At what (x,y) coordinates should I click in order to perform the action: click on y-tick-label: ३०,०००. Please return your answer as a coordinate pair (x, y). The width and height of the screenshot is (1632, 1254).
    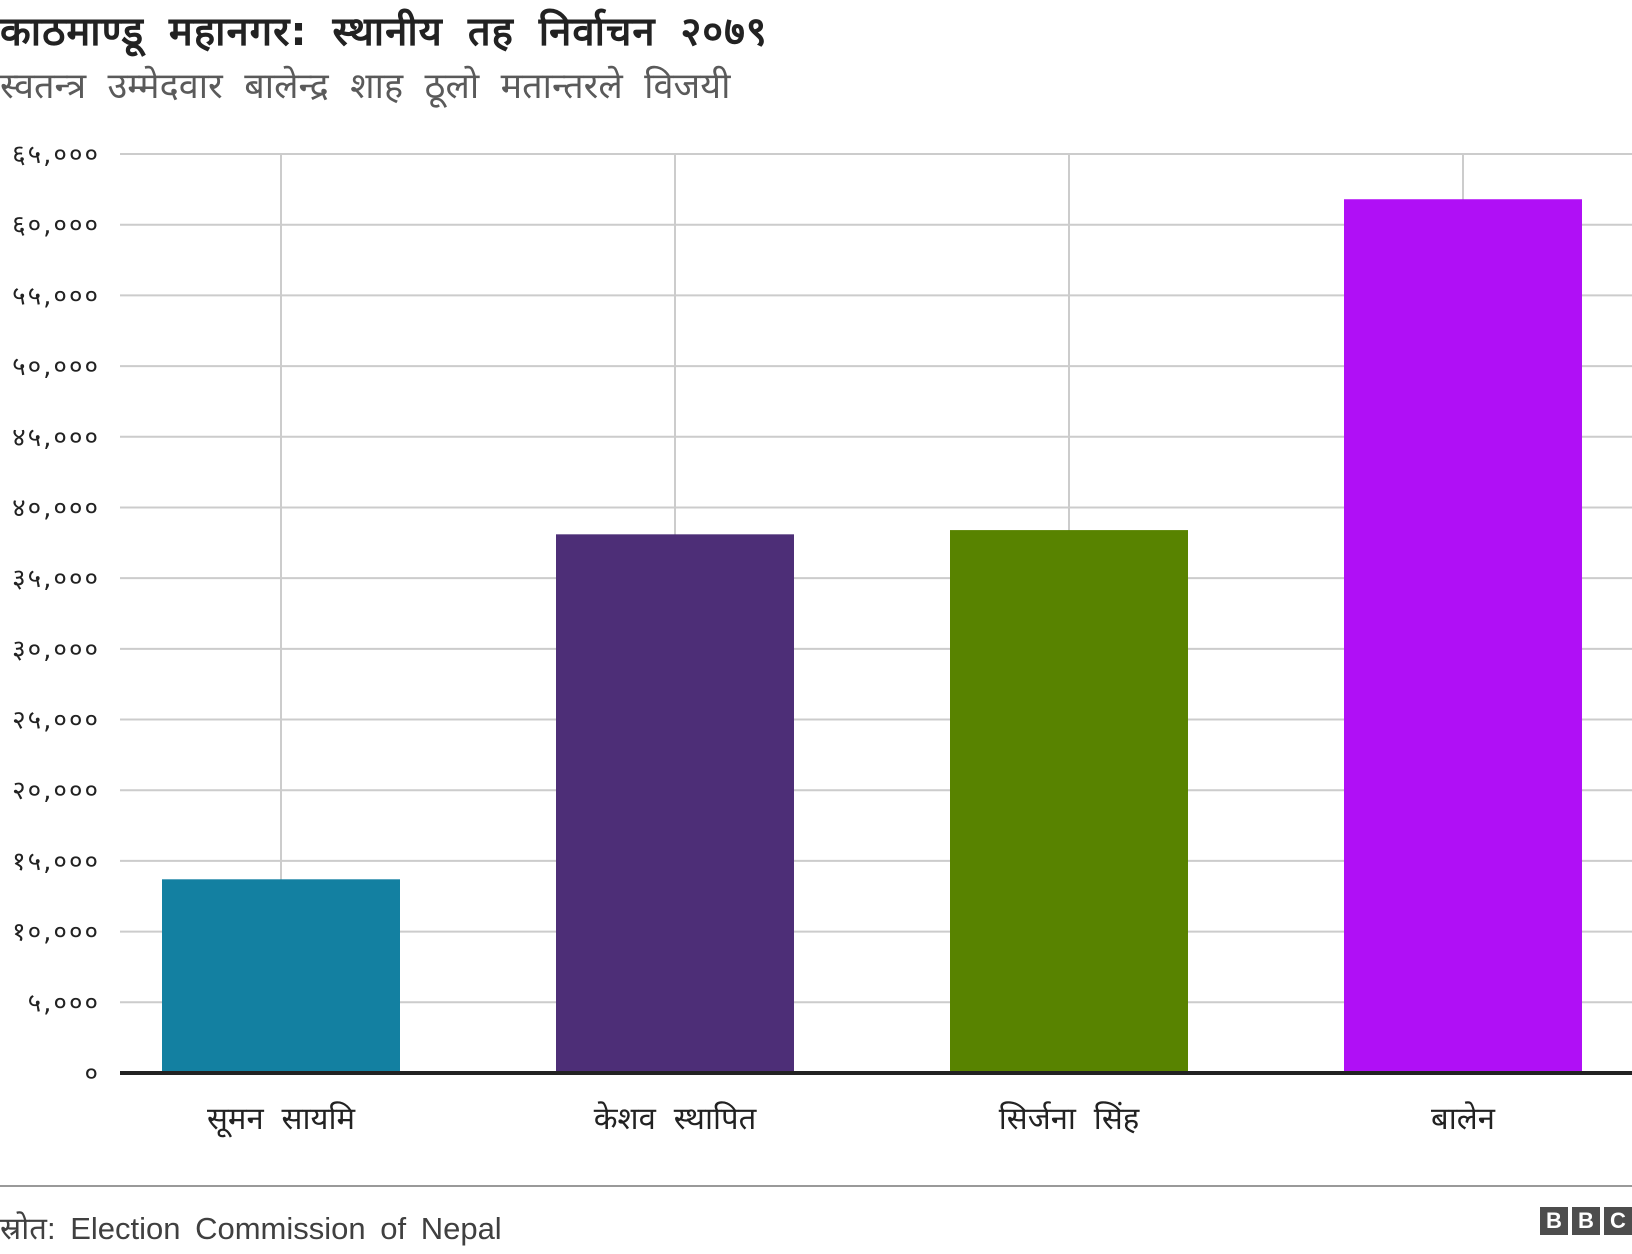
    Looking at the image, I should click on (56, 650).